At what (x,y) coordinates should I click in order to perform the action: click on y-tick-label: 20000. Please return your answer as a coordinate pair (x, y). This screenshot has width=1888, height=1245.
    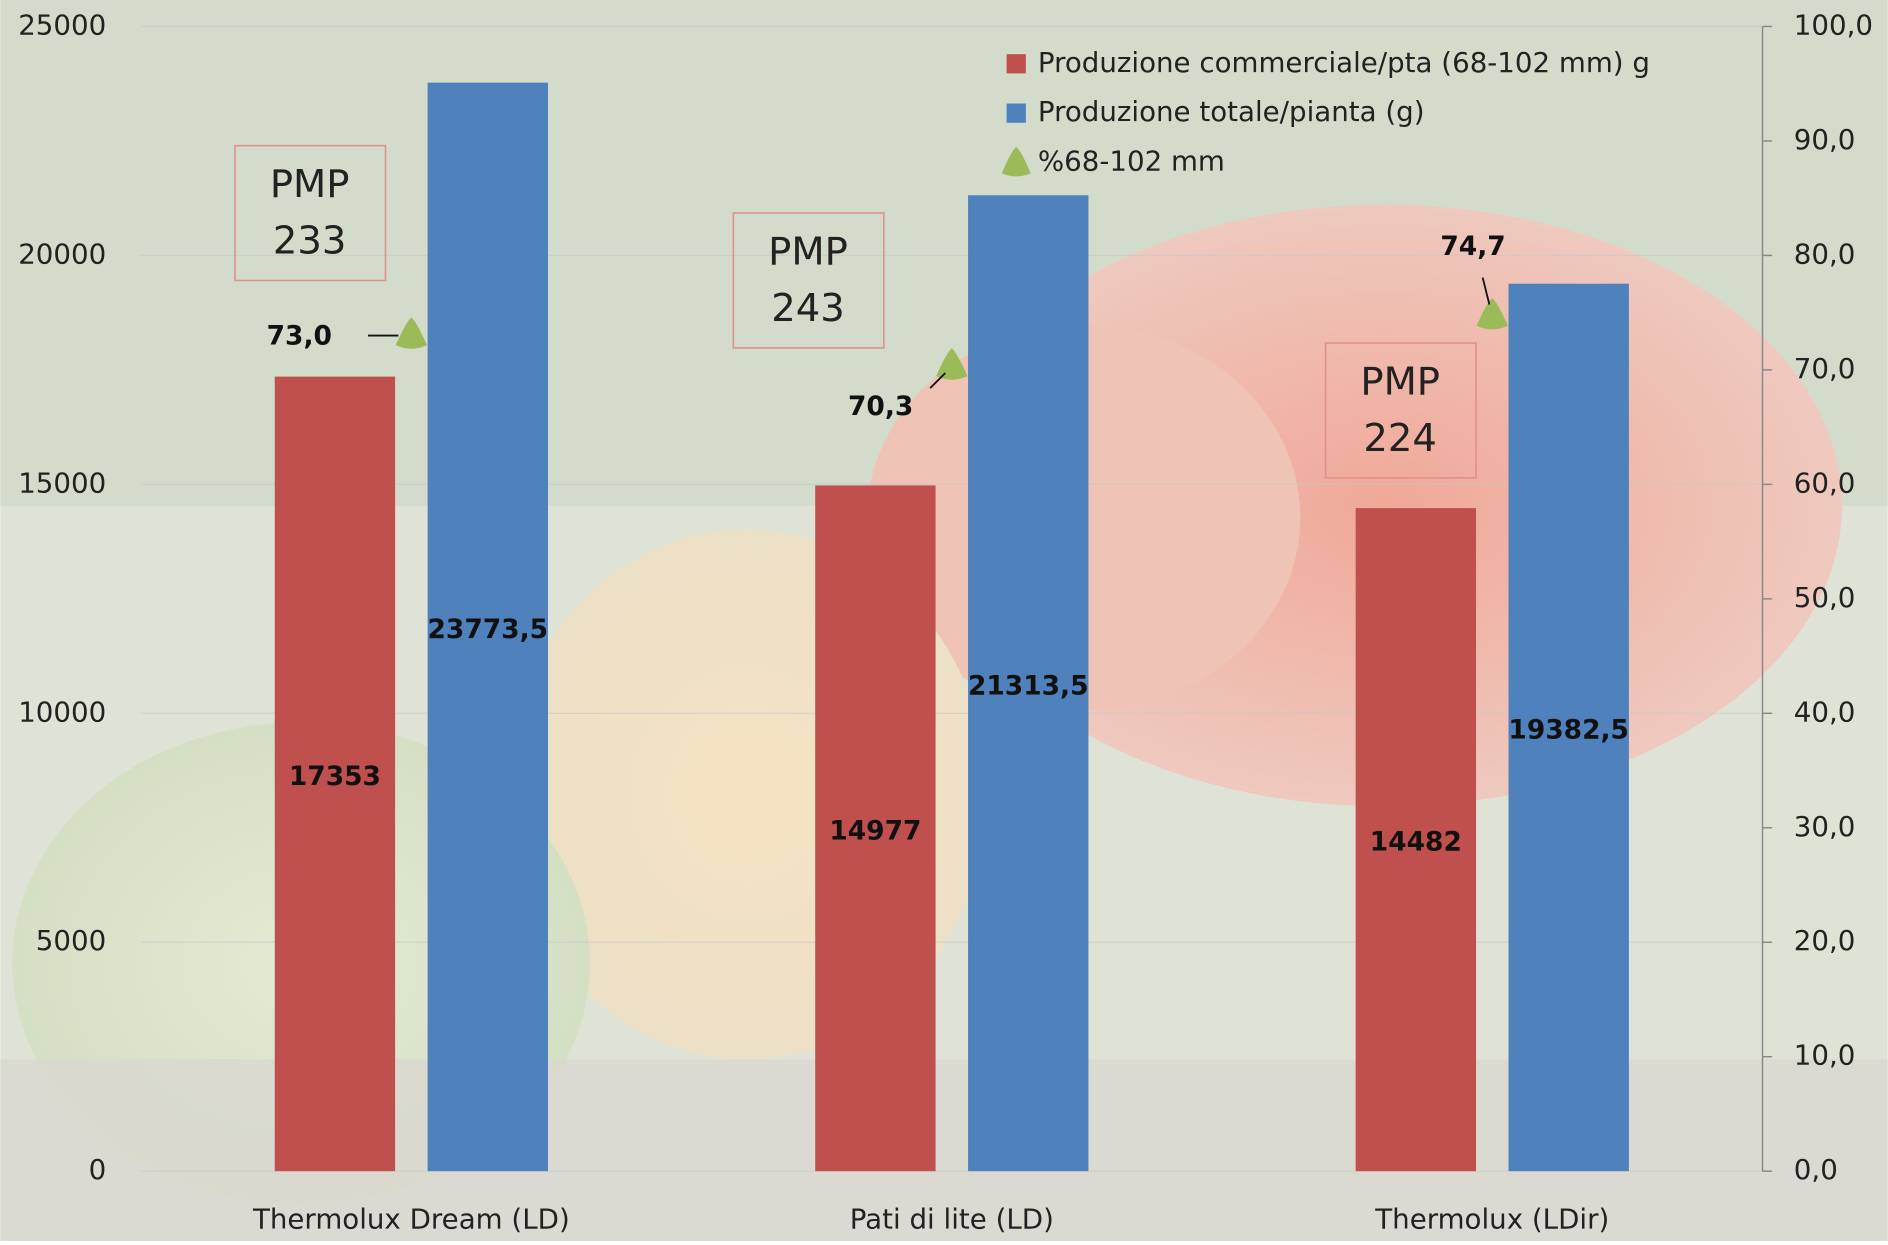
    Looking at the image, I should click on (62, 253).